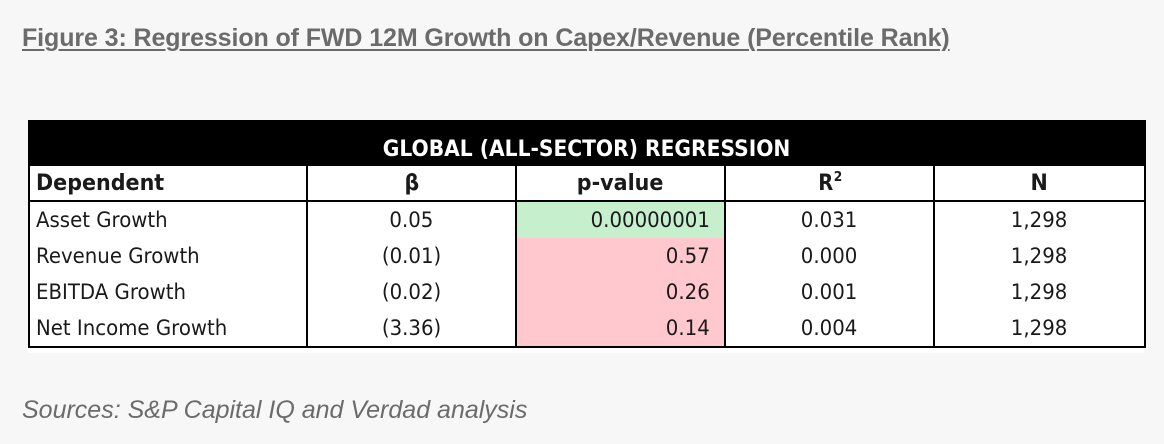 Image resolution: width=1164 pixels, height=444 pixels. I want to click on table-row: Revenue Growth (0.01) 0.57 0.000 1,298, so click(587, 256).